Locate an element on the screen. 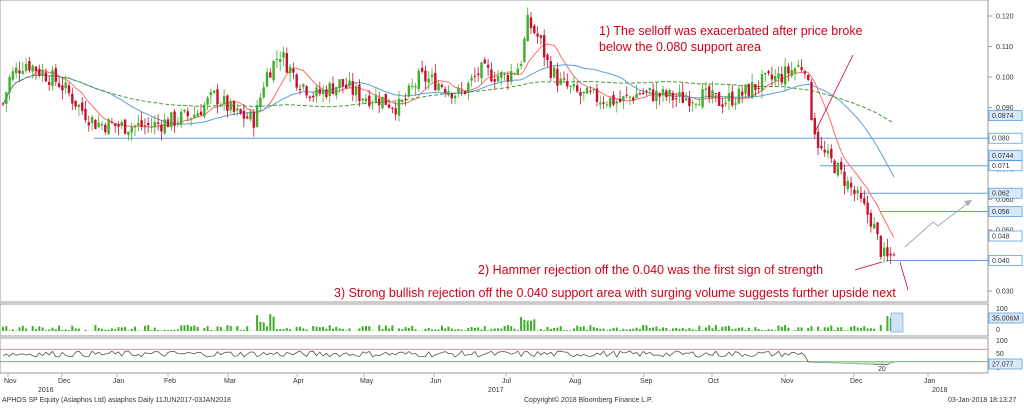 The image size is (1024, 409). month-label: Sep is located at coordinates (646, 381).